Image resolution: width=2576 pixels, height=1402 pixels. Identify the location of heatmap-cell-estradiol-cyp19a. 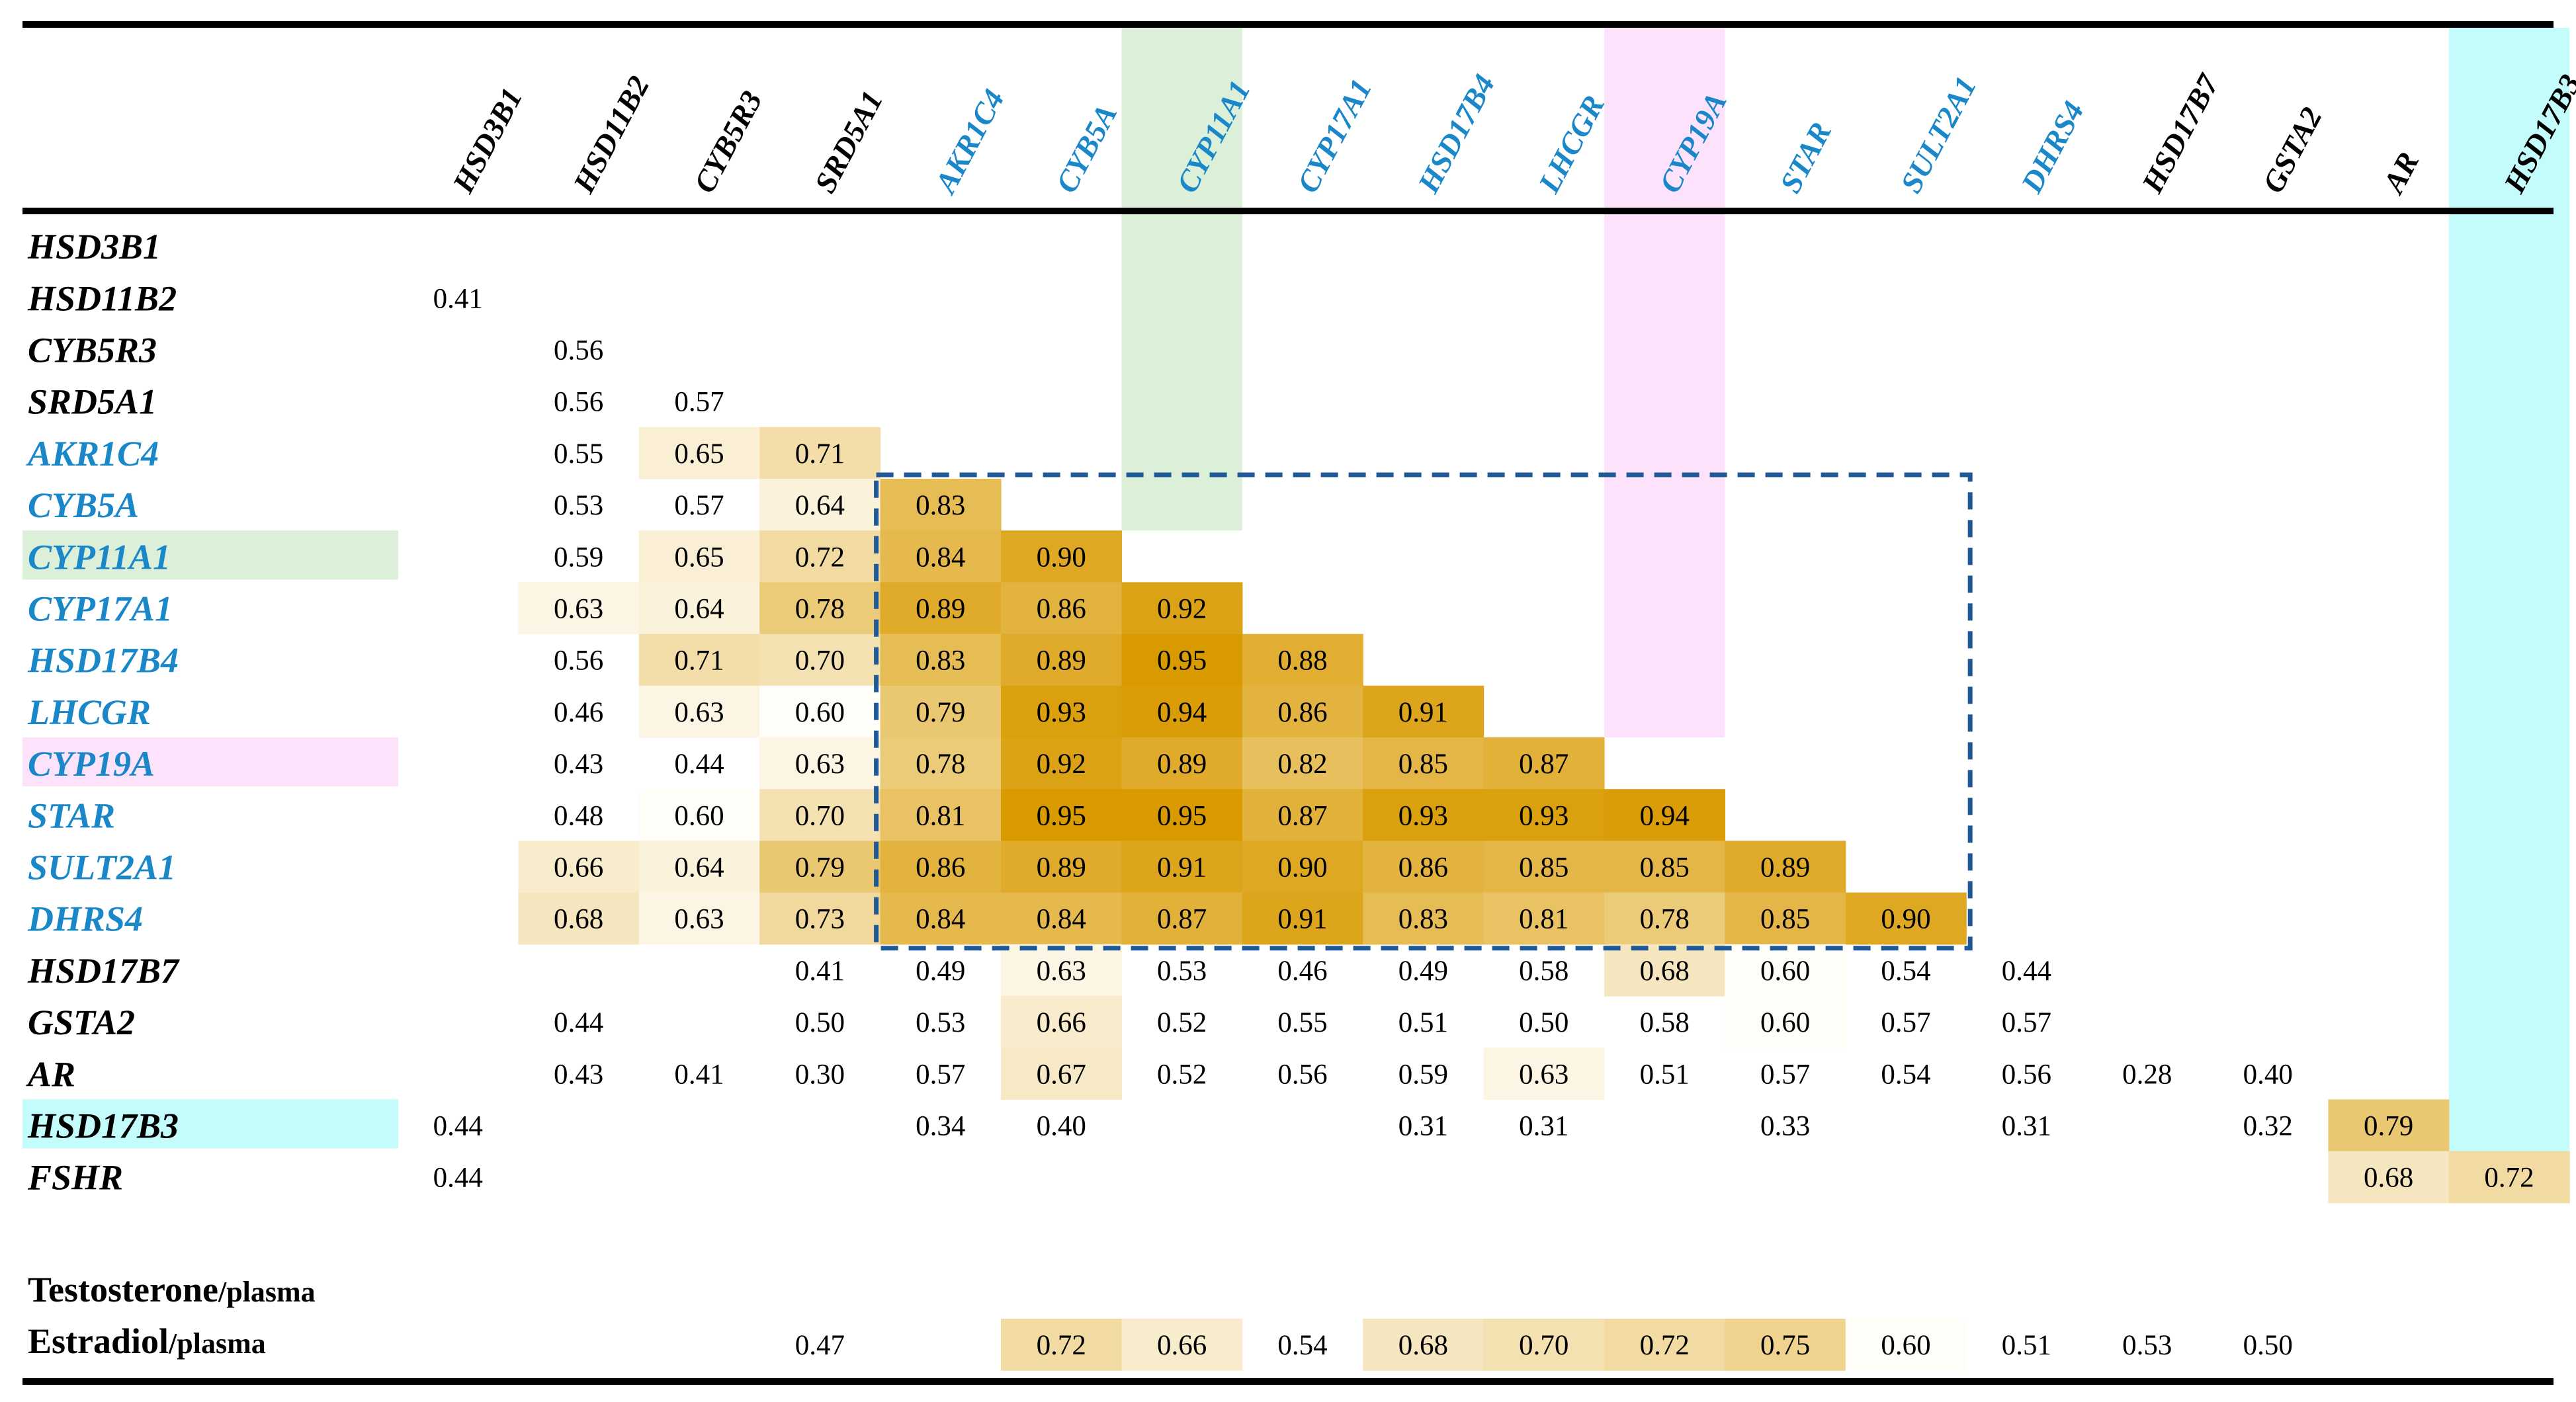
(1665, 1345).